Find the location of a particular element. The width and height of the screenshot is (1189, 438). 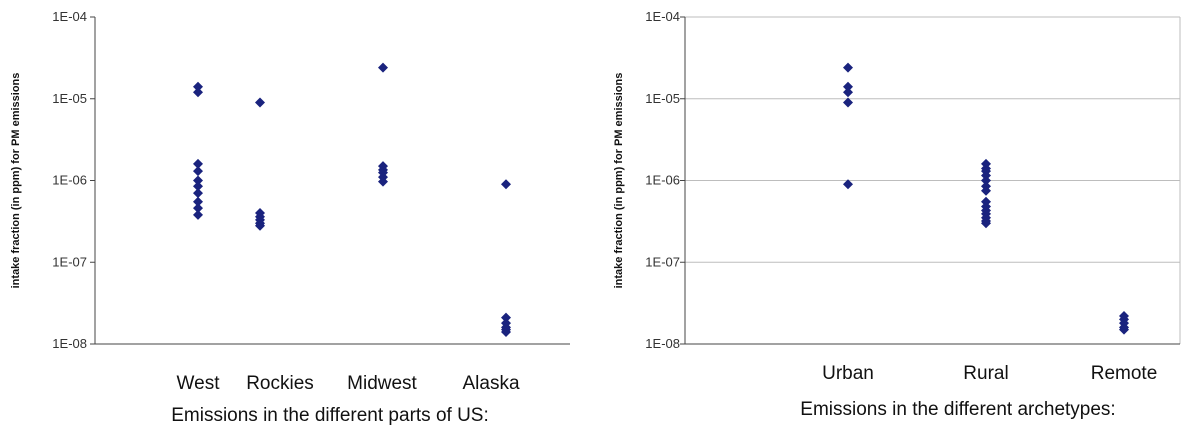

y-tick-label-2-0: 1E-04 is located at coordinates (662, 16).